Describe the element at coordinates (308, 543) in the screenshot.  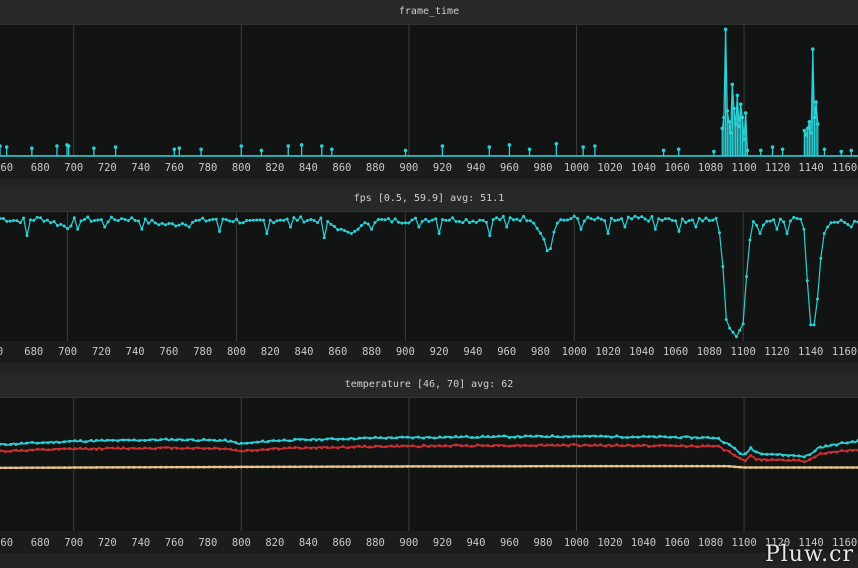
I see `x-tick-label: 840` at that location.